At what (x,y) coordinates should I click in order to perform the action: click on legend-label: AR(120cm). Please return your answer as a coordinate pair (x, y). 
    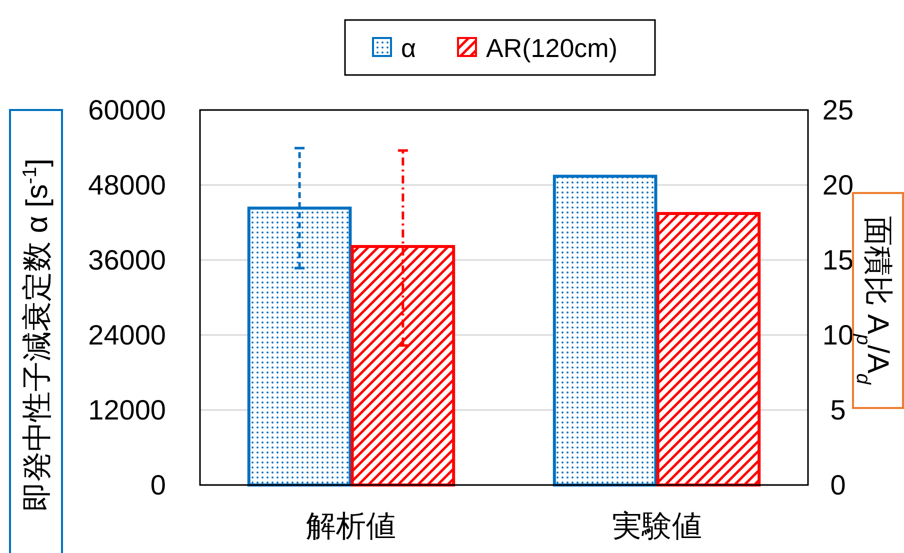
    Looking at the image, I should click on (552, 48).